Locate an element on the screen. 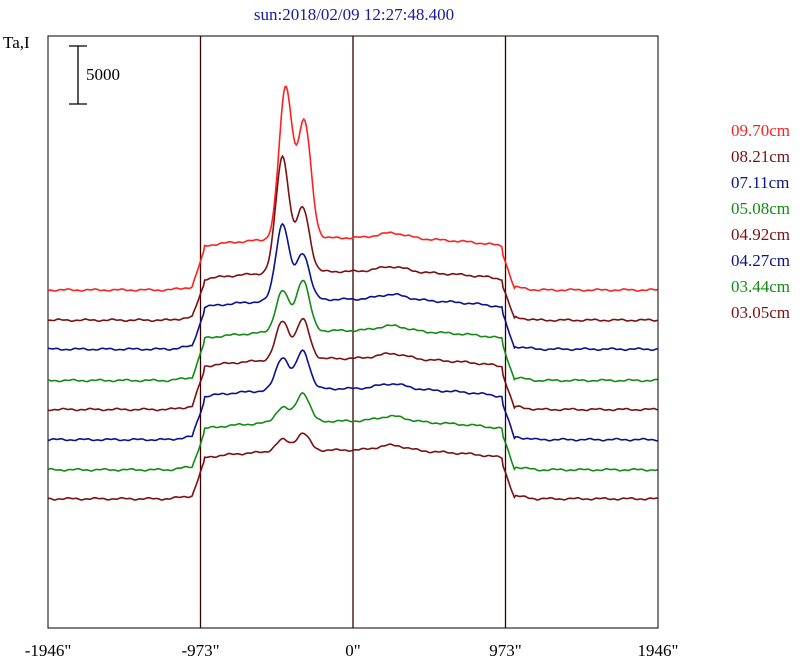 The width and height of the screenshot is (807, 662). x-tick-labels: -1946" -973" 0" 973" 1946" is located at coordinates (352, 650).